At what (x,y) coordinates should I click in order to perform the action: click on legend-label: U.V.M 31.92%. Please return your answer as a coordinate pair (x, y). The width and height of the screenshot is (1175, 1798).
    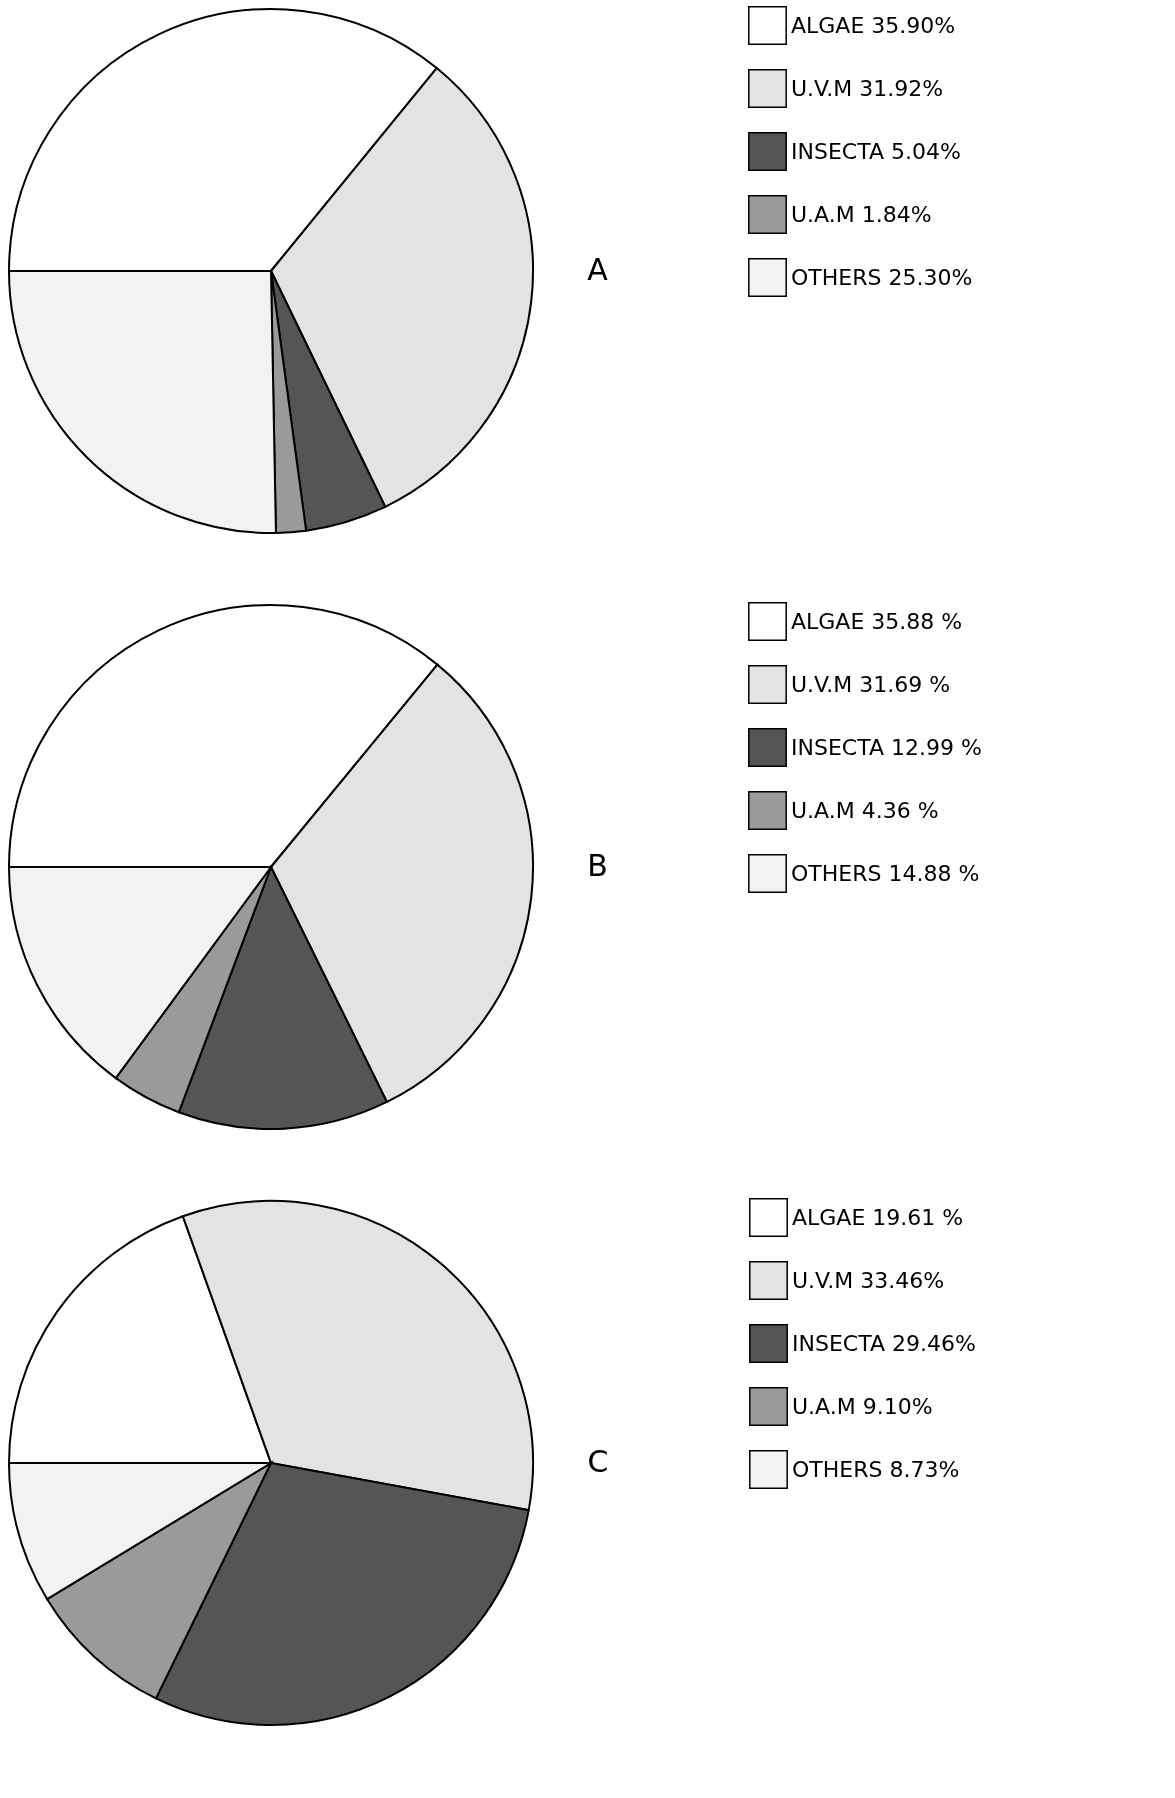
    Looking at the image, I should click on (867, 88).